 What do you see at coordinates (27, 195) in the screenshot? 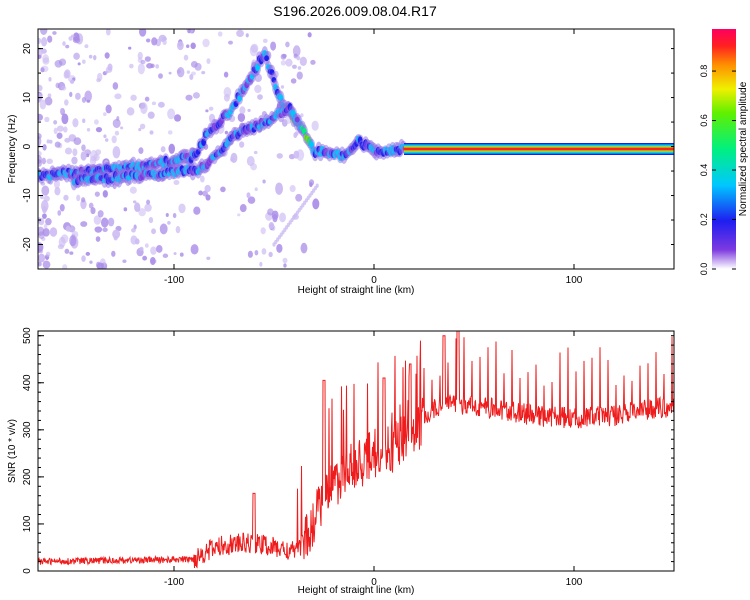
I see `spectrogram-y-tick-label: -10` at bounding box center [27, 195].